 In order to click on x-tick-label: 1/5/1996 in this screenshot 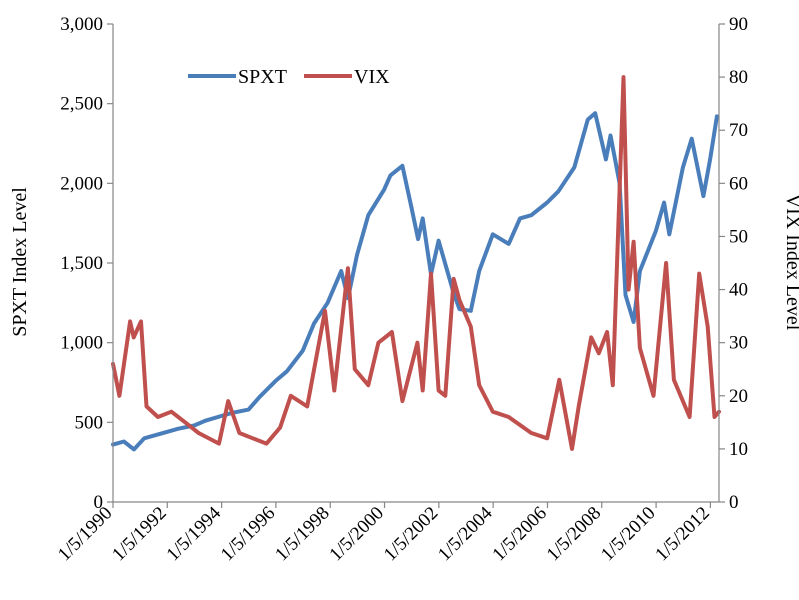, I will do `click(248, 534)`.